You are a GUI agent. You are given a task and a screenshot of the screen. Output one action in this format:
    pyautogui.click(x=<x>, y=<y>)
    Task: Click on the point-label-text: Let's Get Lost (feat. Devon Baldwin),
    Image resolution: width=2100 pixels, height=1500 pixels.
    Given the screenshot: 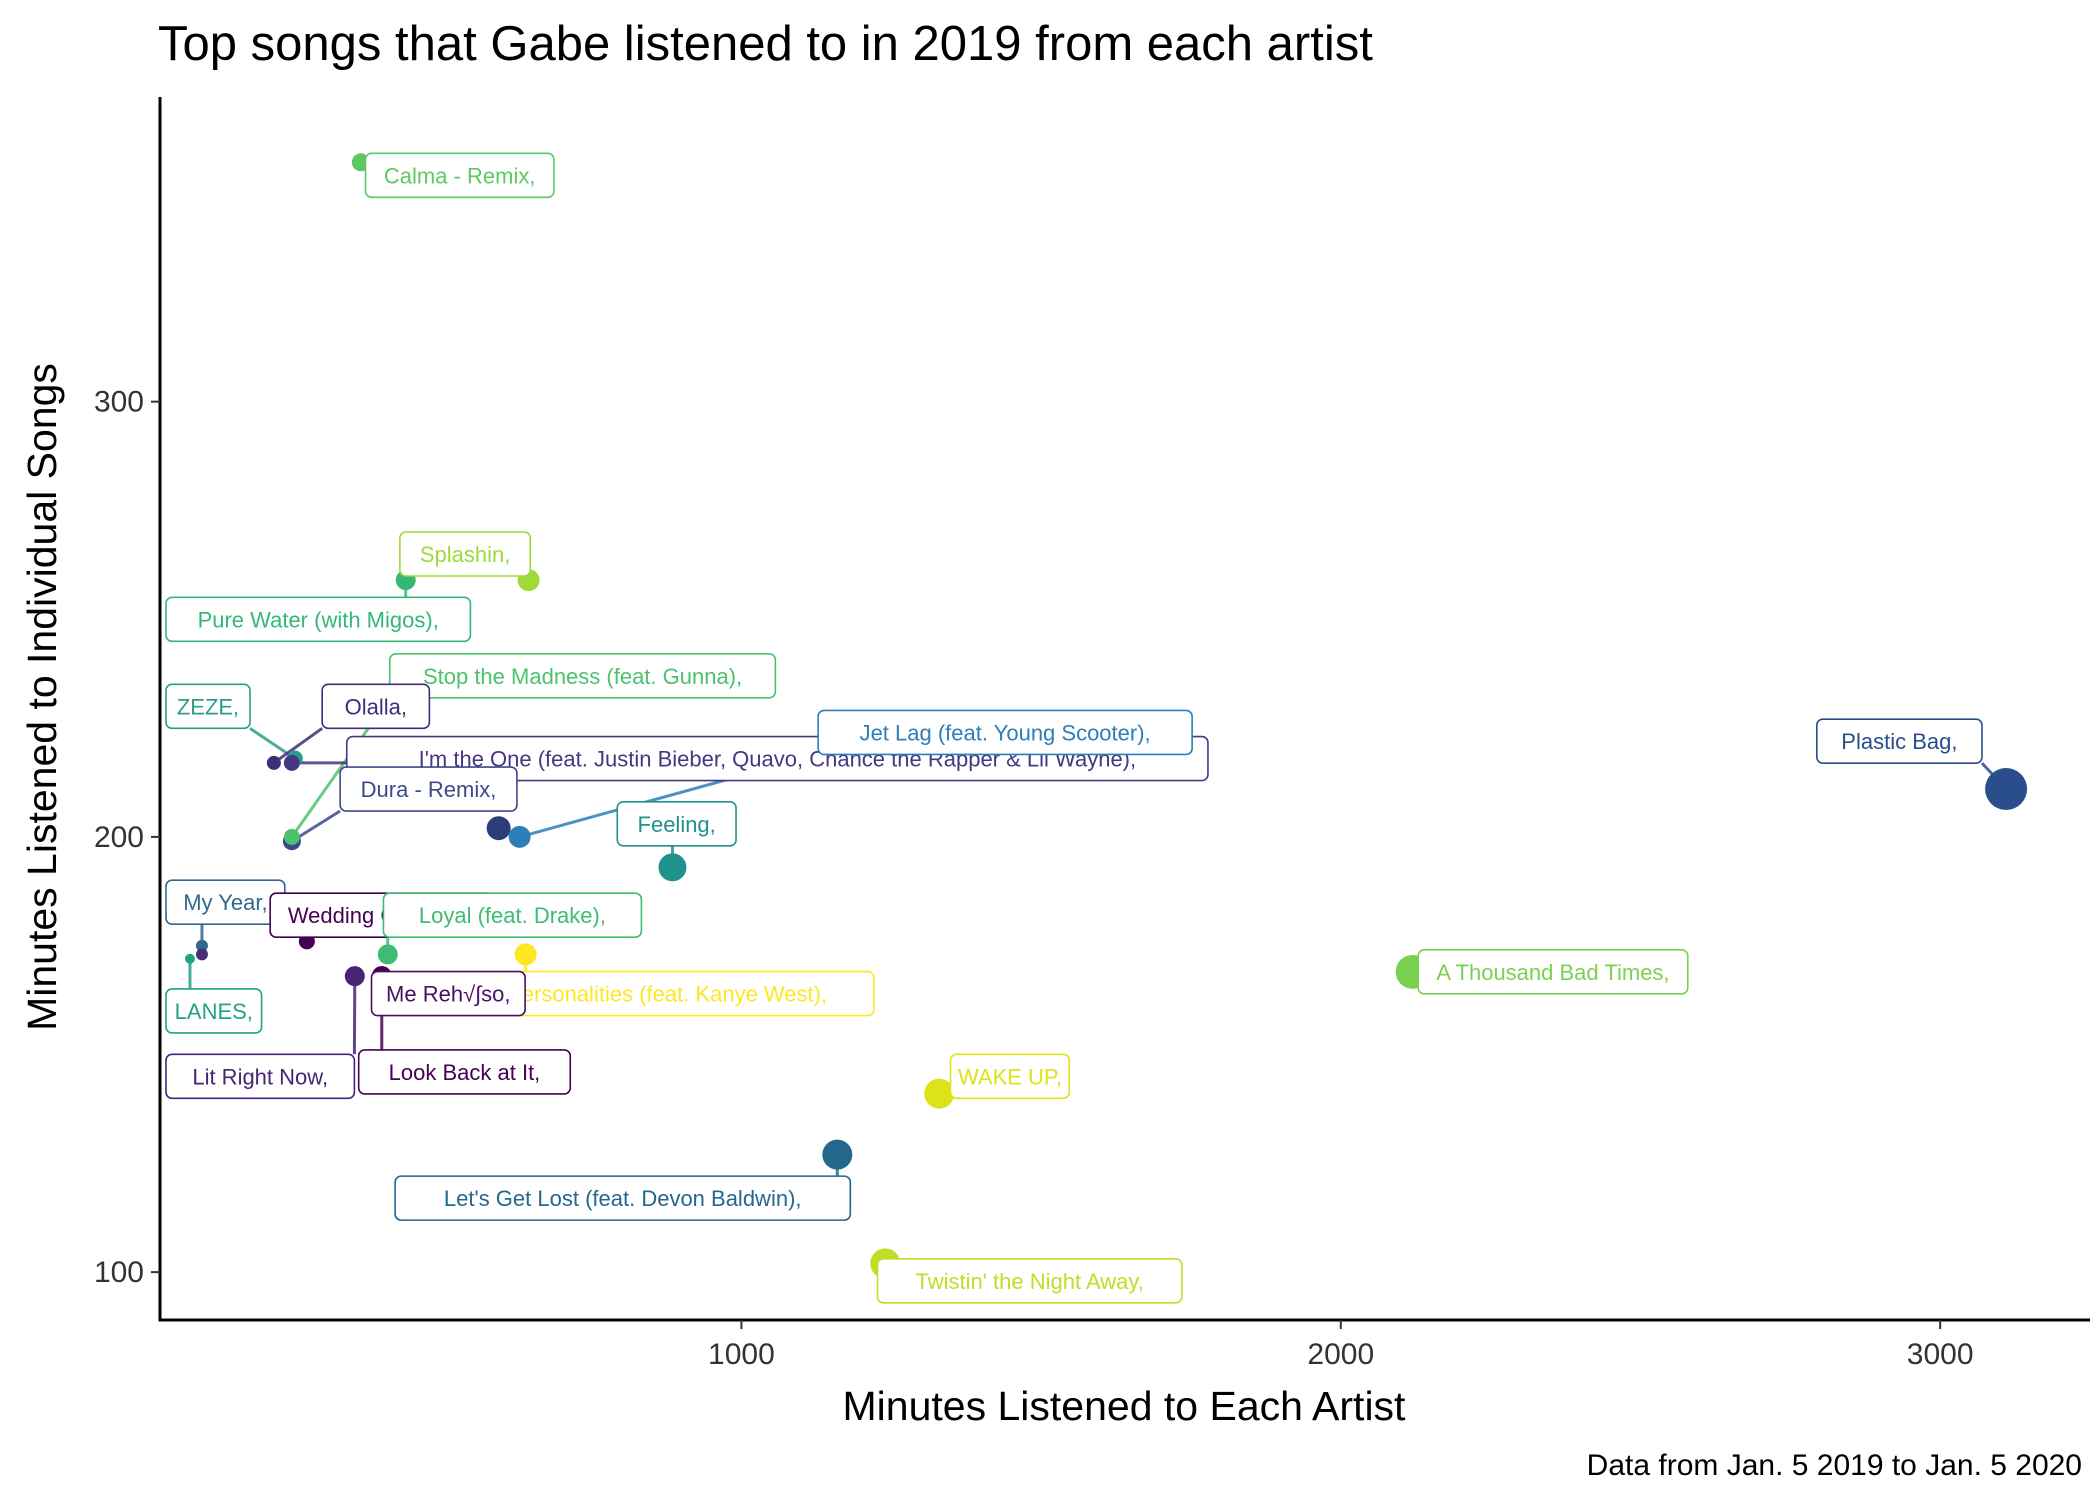 What is the action you would take?
    pyautogui.click(x=623, y=1198)
    